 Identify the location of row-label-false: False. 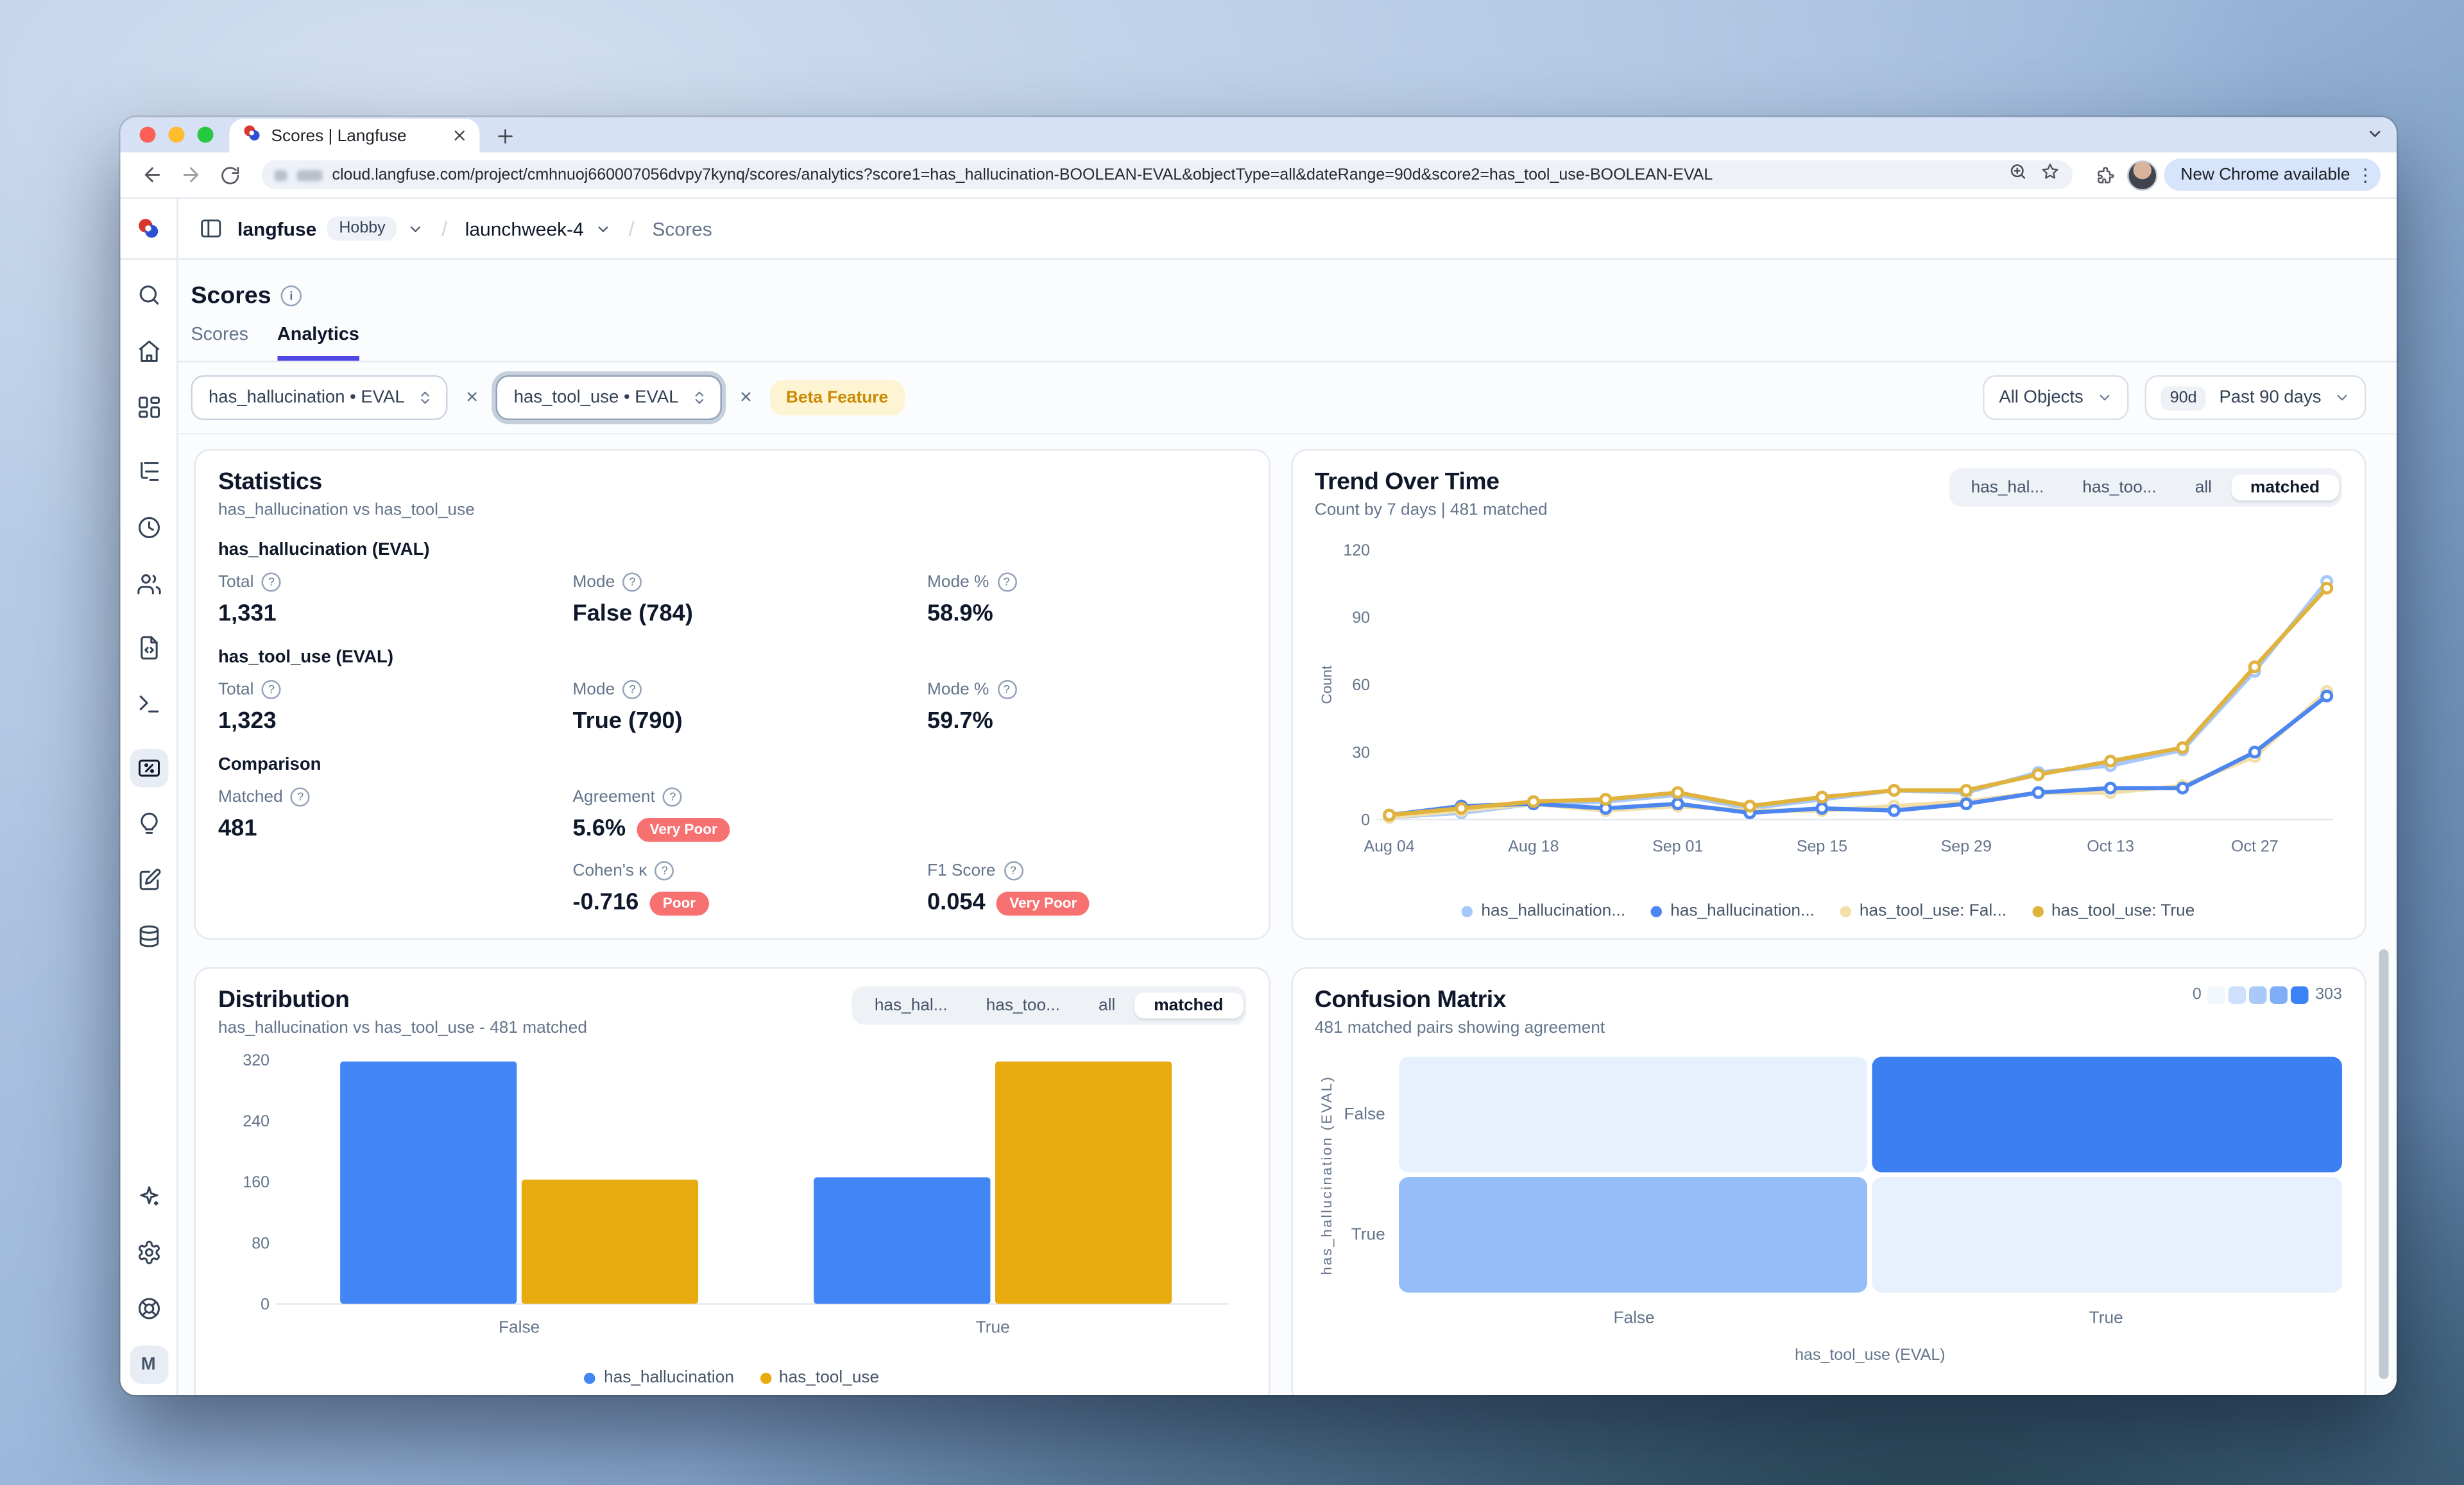
(1365, 1114).